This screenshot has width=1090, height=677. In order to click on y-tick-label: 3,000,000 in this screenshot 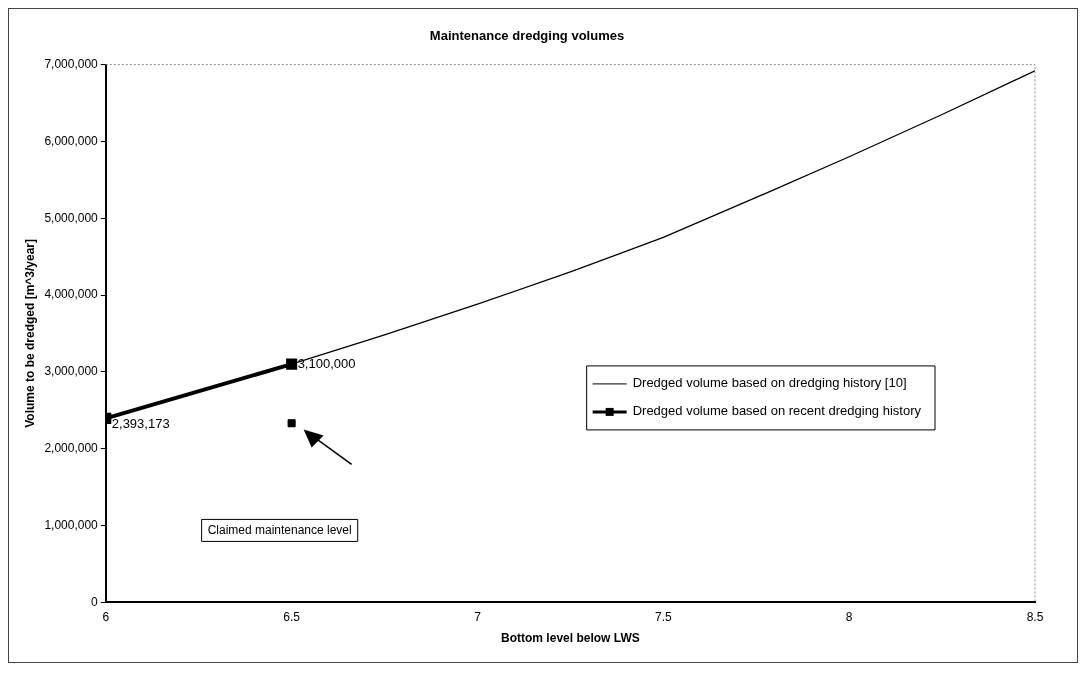, I will do `click(71, 371)`.